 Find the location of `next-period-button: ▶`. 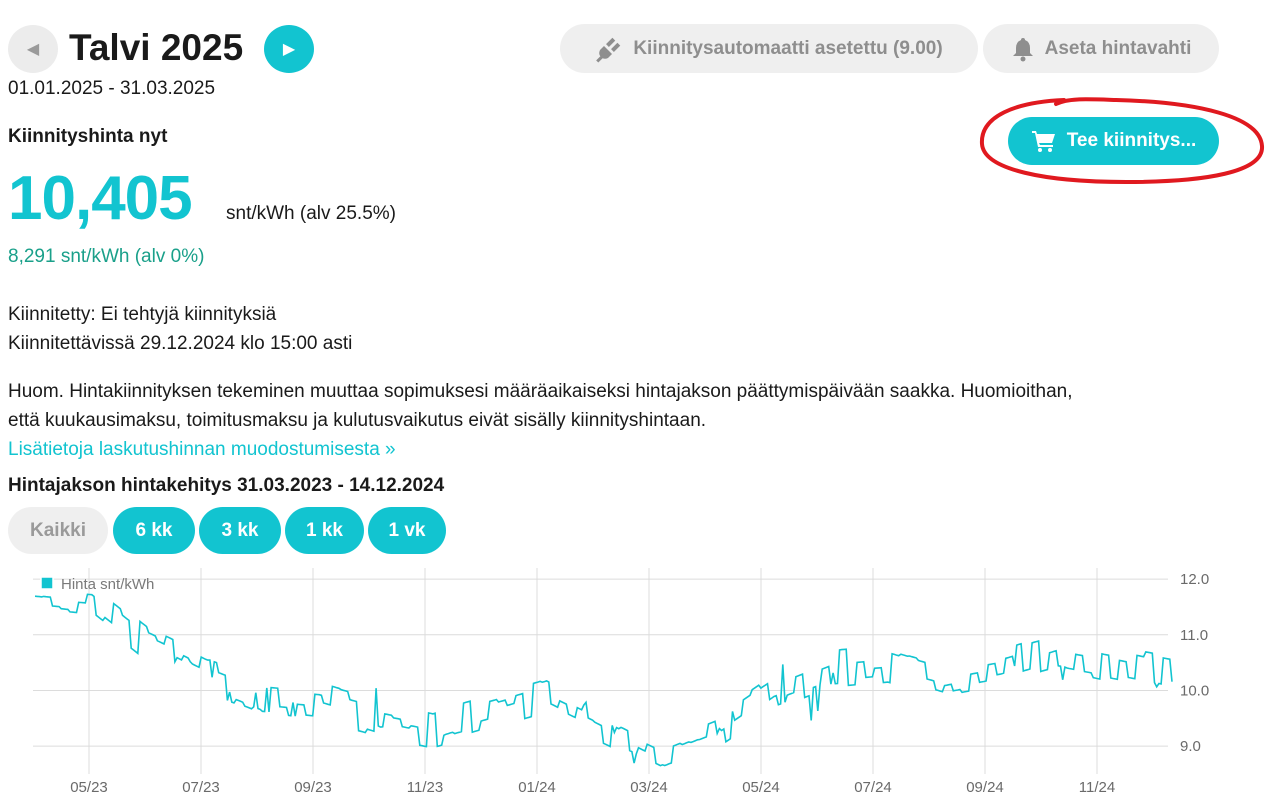

next-period-button: ▶ is located at coordinates (289, 49).